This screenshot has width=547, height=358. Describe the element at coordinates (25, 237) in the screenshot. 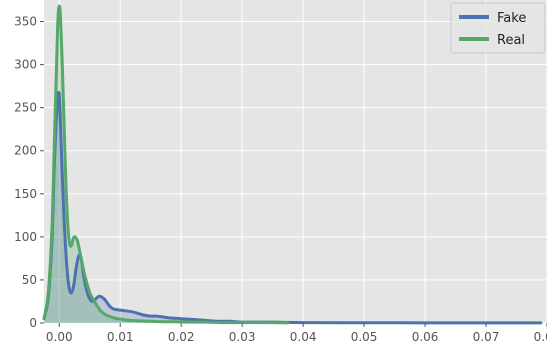

I see `y-tick-label: 100` at that location.